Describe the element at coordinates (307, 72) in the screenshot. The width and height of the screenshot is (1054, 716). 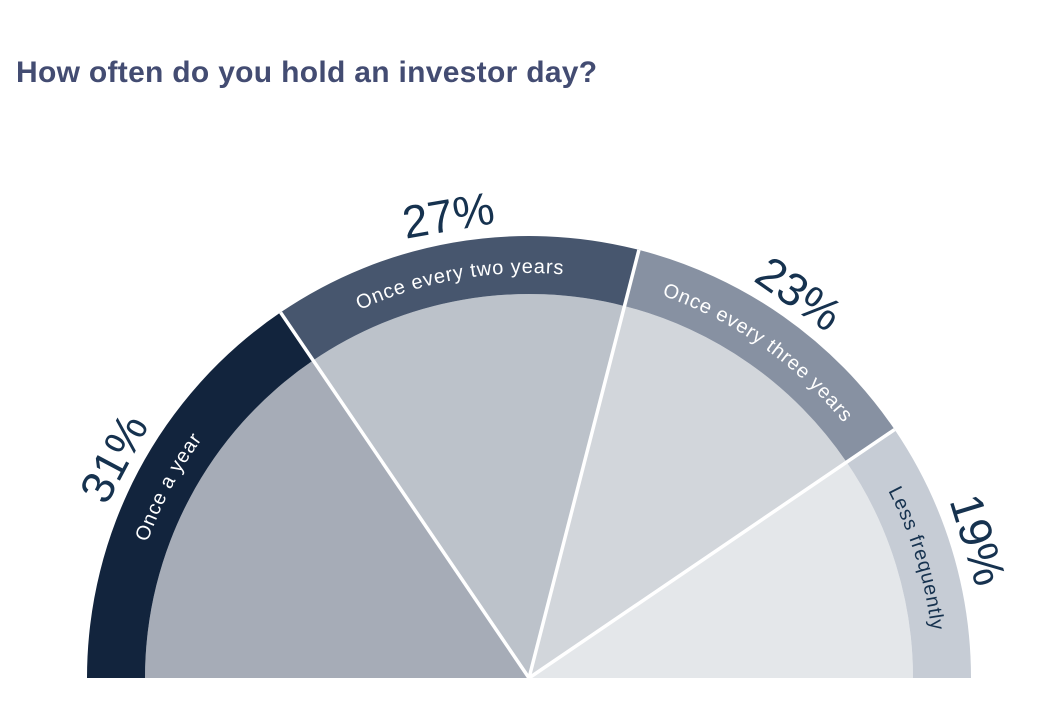
I see `chart-title: How often do you hold an investor day?` at that location.